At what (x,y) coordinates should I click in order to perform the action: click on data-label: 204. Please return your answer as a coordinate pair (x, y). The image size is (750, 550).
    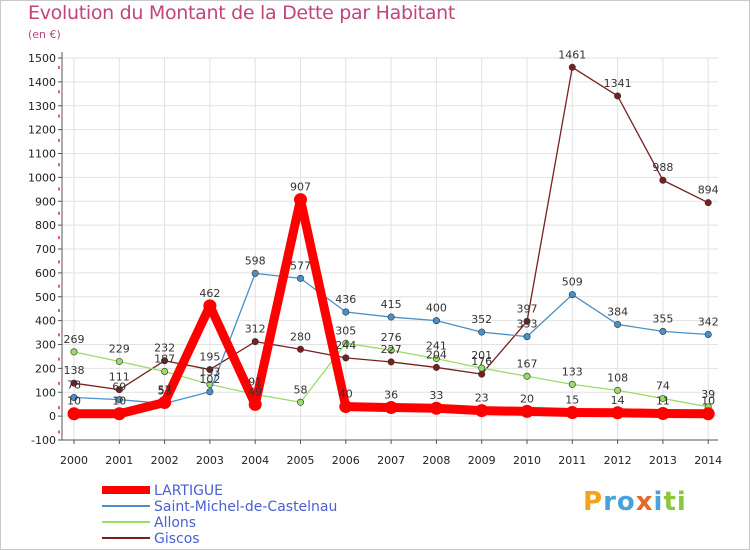
    Looking at the image, I should click on (436, 354).